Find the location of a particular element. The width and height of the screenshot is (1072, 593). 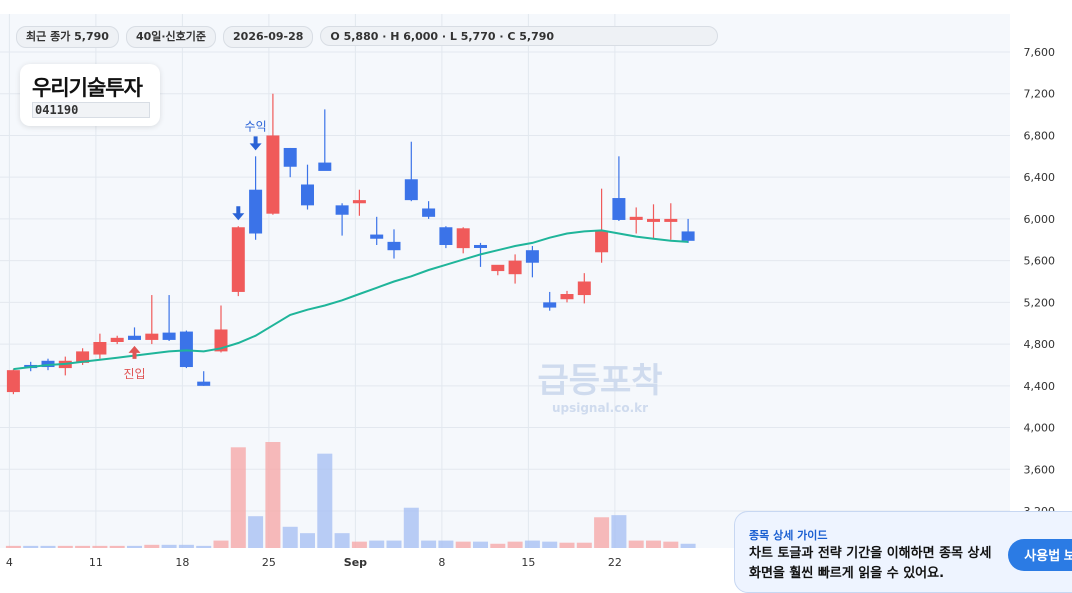

guide-body-line2: 화면을 훨씬 빠르게 읽을 수 있어요. is located at coordinates (847, 573).